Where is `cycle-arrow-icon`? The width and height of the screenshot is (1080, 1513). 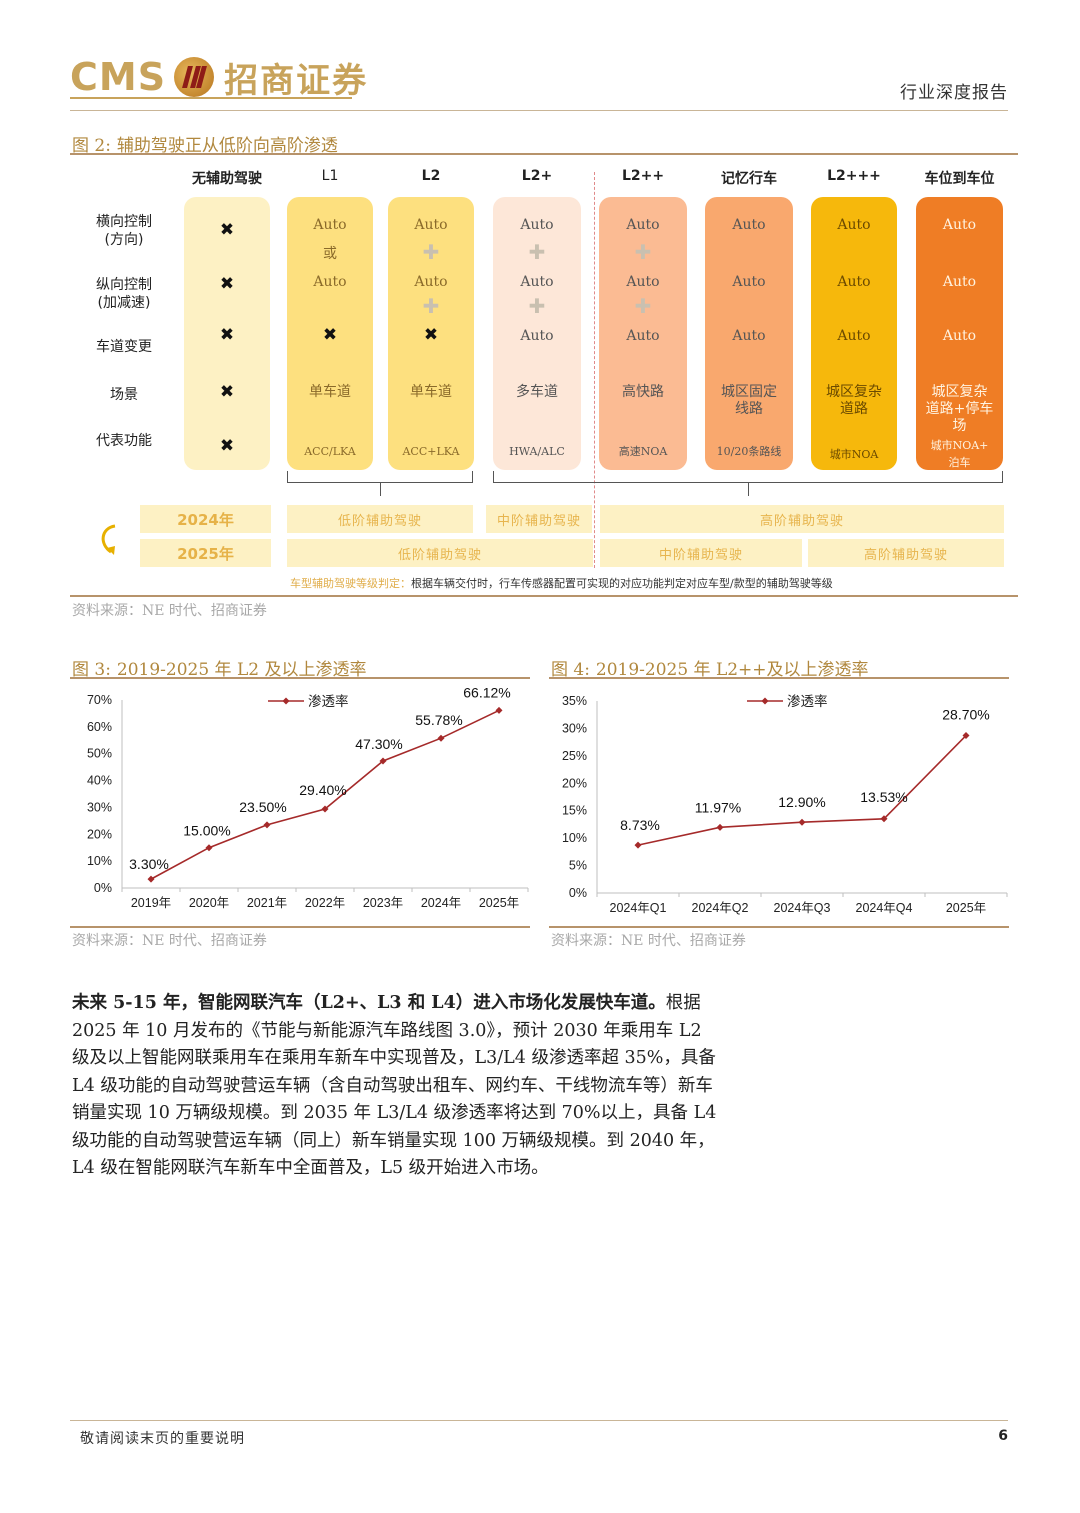 cycle-arrow-icon is located at coordinates (108, 539).